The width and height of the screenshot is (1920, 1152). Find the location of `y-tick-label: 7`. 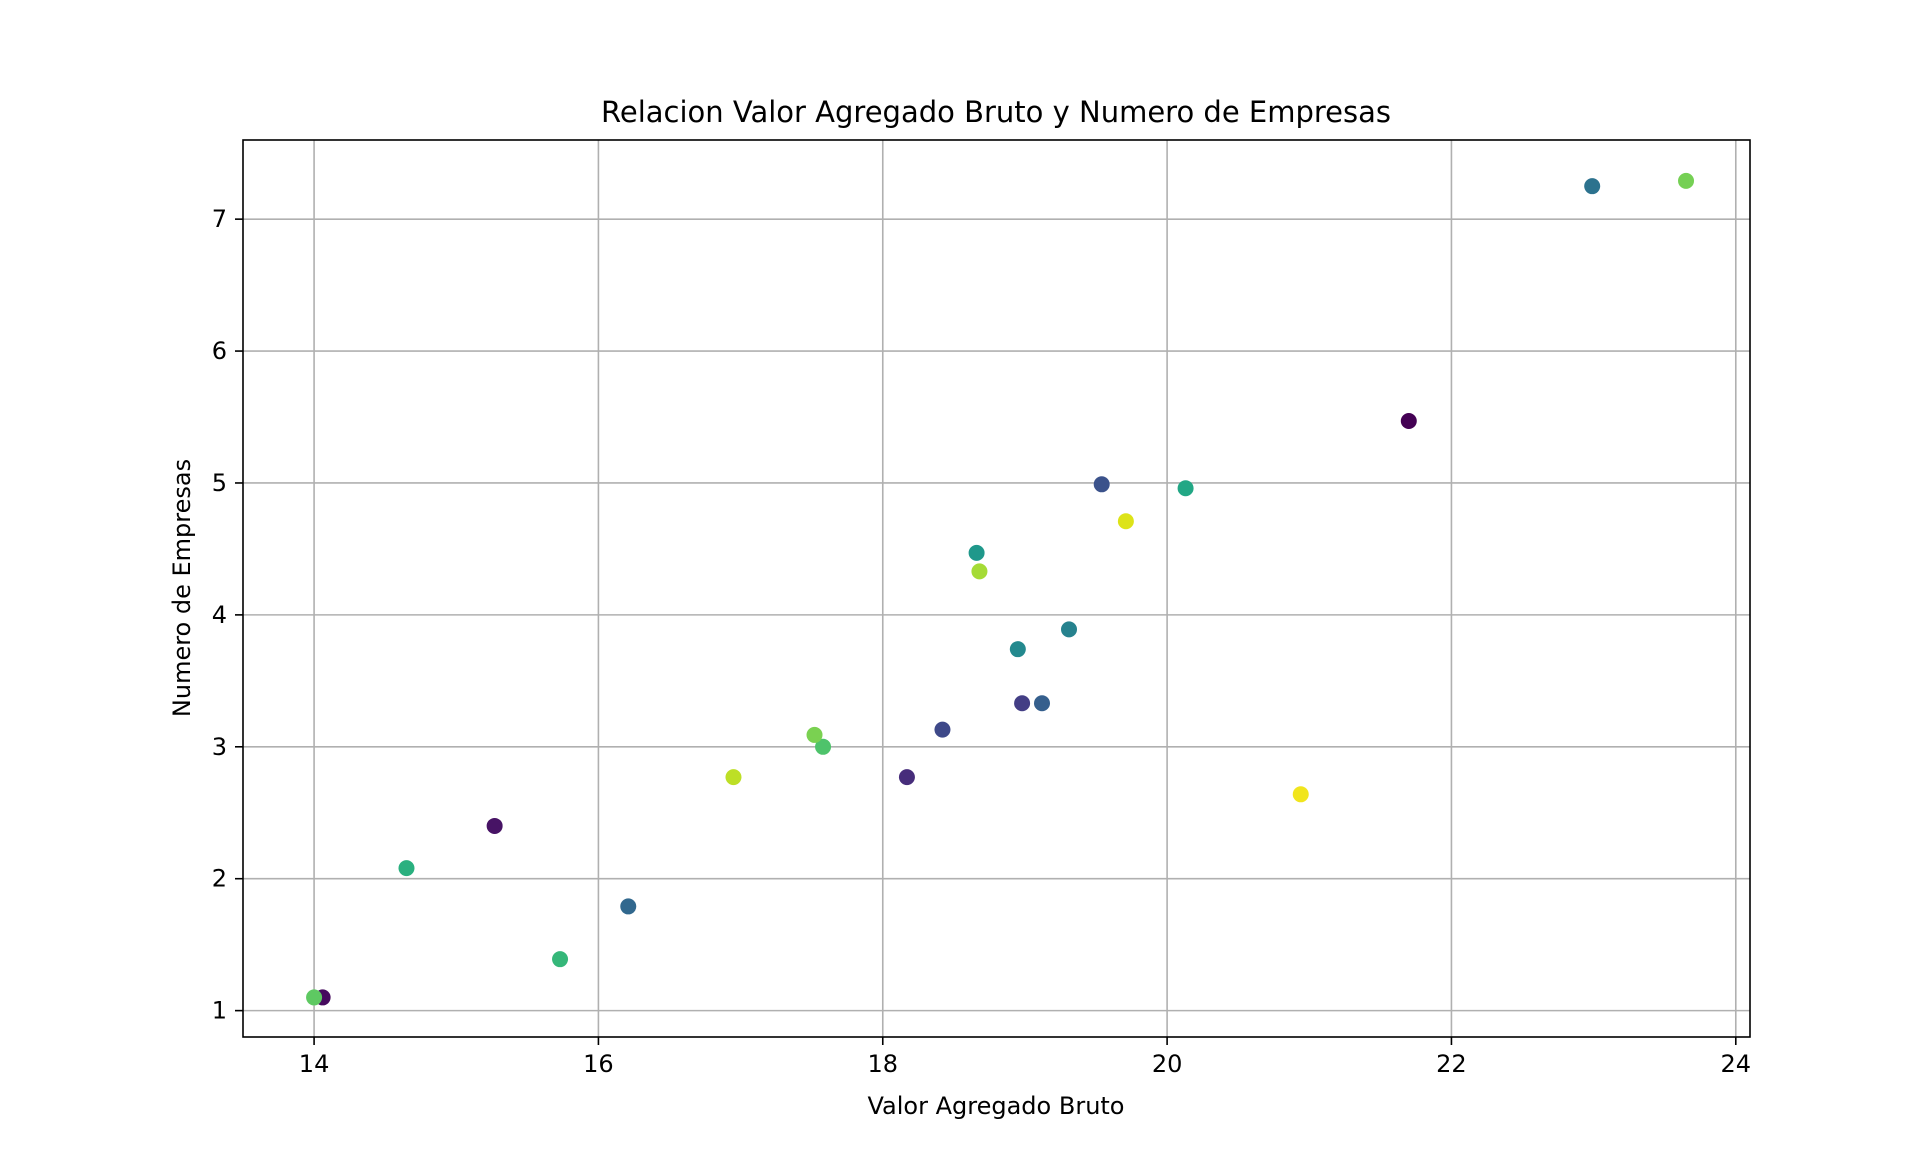

y-tick-label: 7 is located at coordinates (219, 219).